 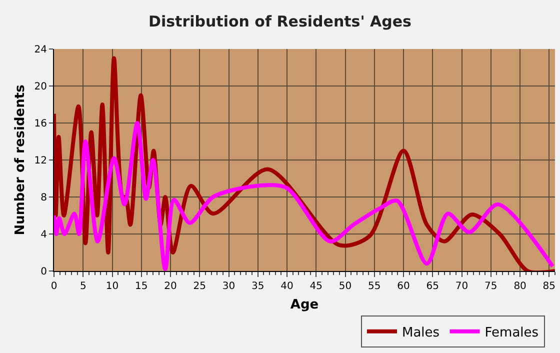 What do you see at coordinates (345, 286) in the screenshot?
I see `x-tick-label: 50` at bounding box center [345, 286].